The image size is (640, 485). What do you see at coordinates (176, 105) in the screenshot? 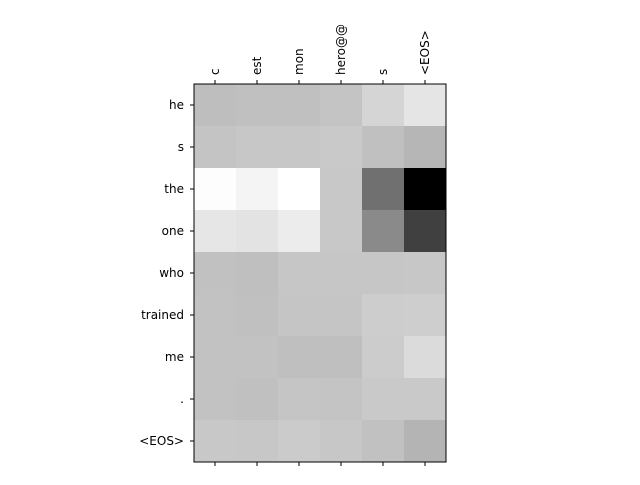
I see `y-tick-label: he` at bounding box center [176, 105].